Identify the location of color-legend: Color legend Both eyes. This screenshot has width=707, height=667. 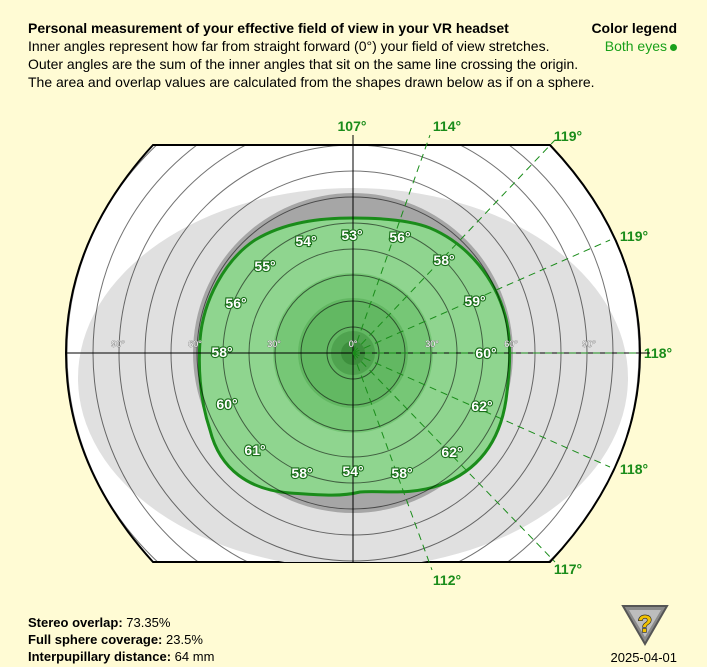
(634, 37).